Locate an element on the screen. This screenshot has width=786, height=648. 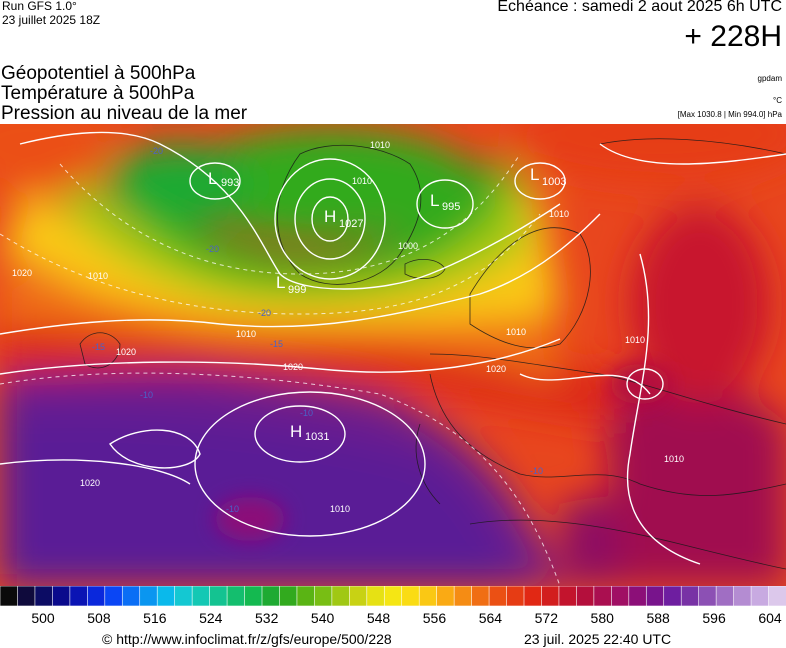
scale-tick-label: 500 is located at coordinates (43, 618).